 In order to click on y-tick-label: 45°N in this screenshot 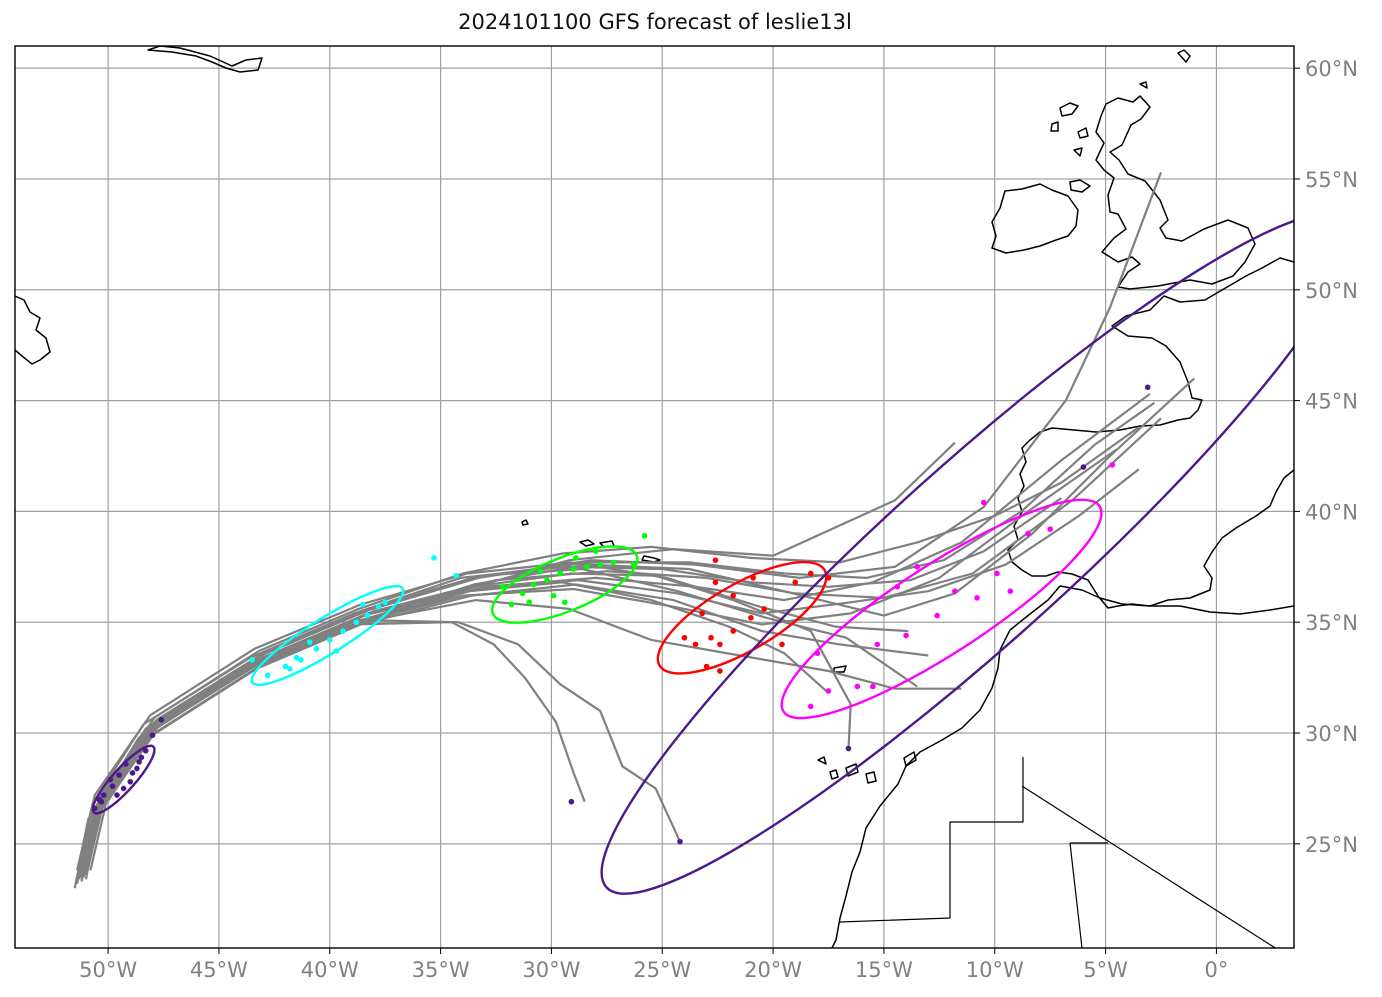, I will do `click(1331, 402)`.